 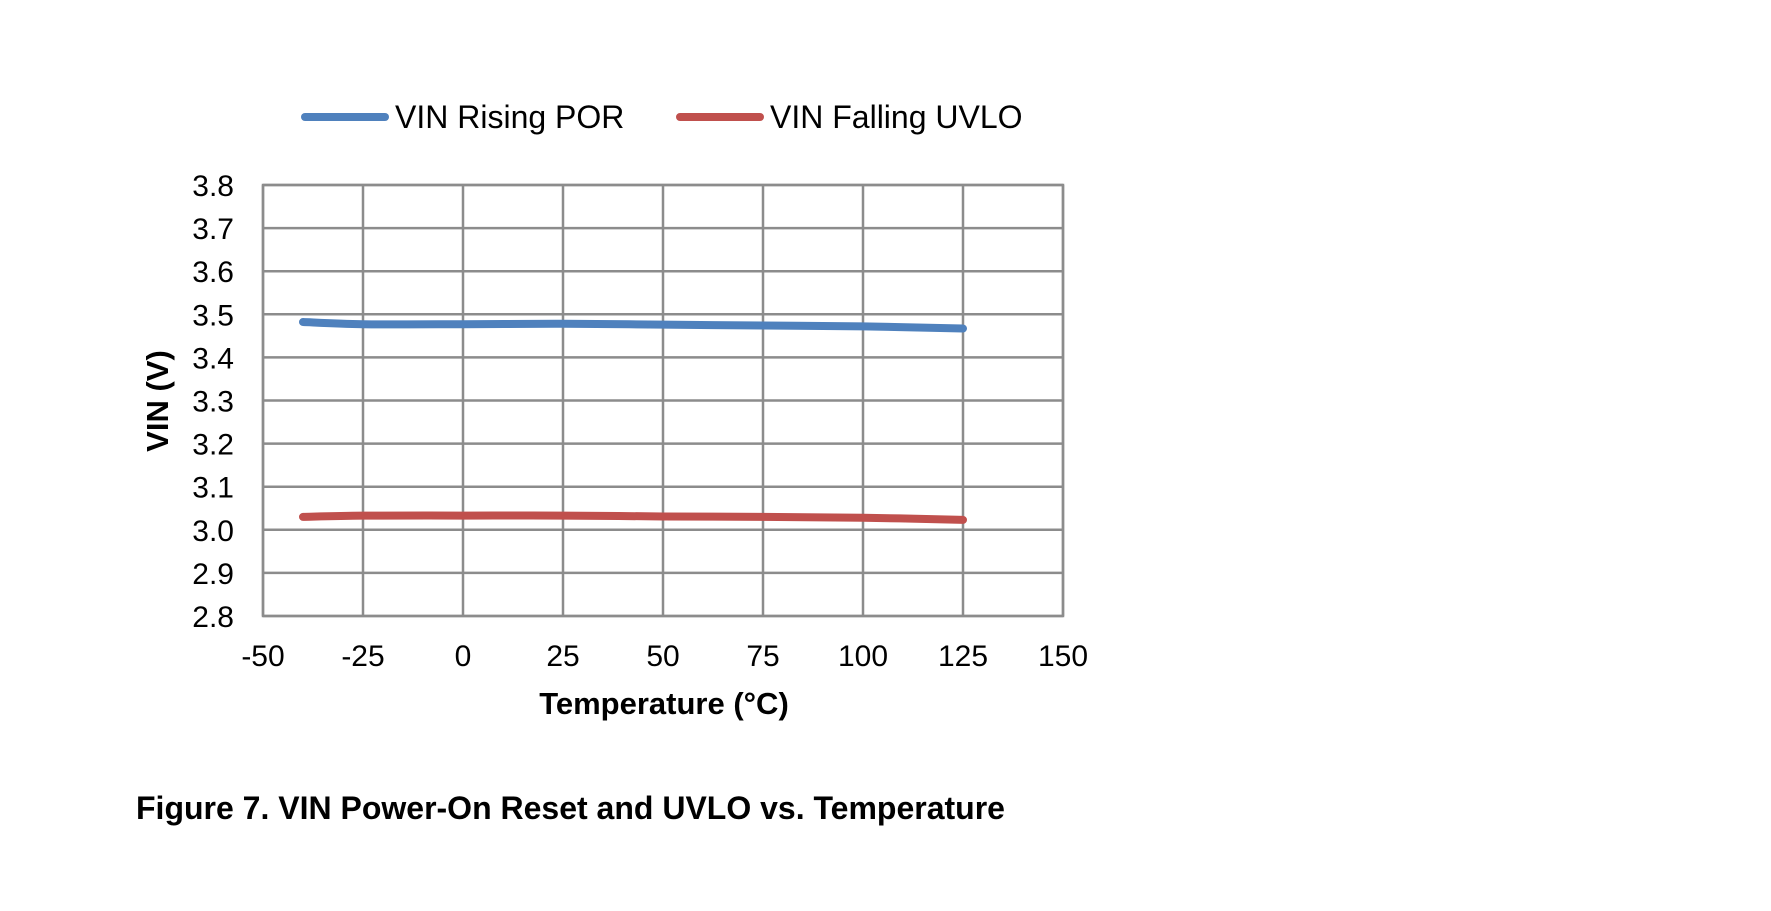 I want to click on legend-label: VIN Rising POR, so click(x=509, y=117).